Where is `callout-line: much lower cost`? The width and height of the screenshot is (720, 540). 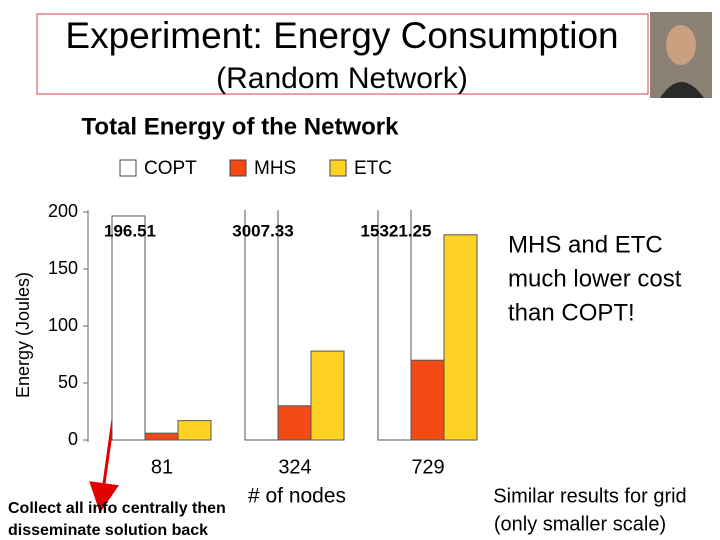 callout-line: much lower cost is located at coordinates (595, 278).